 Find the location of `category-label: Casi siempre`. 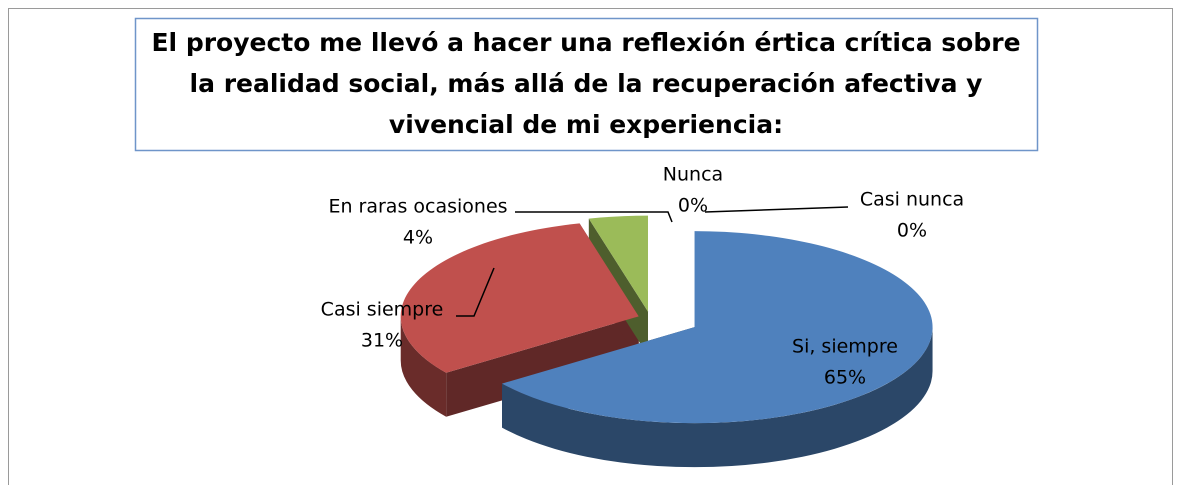

category-label: Casi siempre is located at coordinates (382, 310).